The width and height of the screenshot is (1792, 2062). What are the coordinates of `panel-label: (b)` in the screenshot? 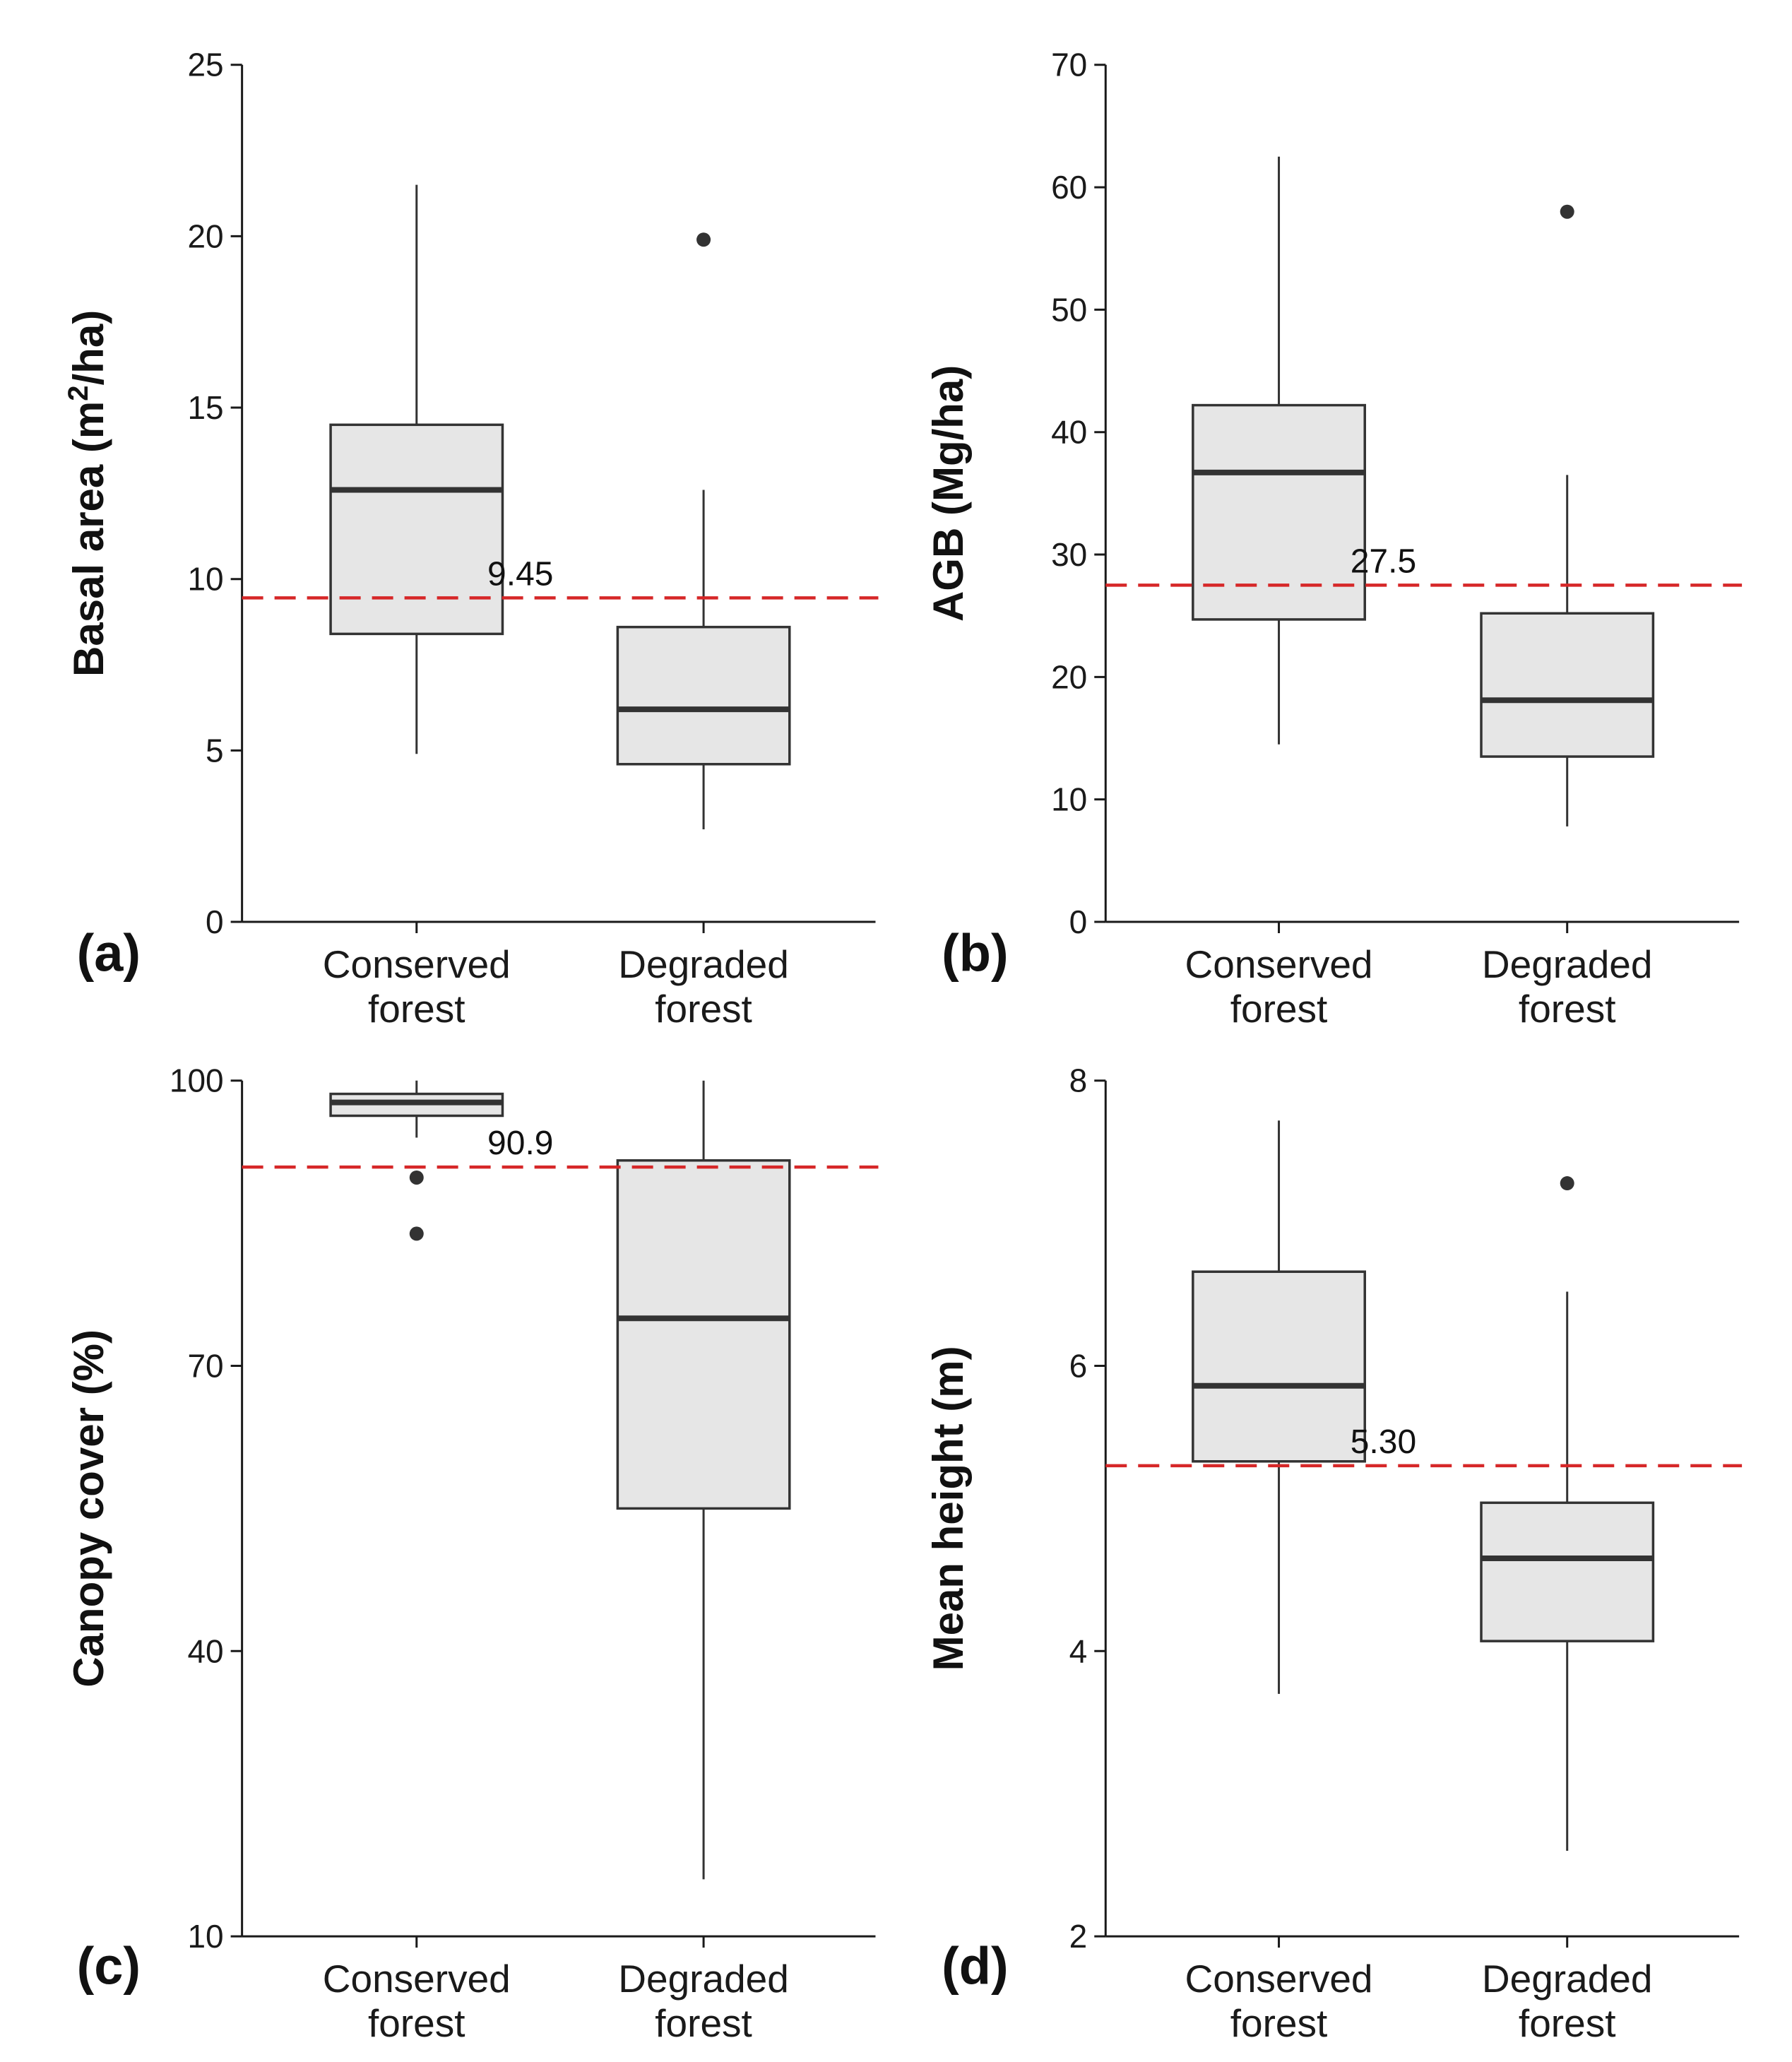 It's located at (975, 952).